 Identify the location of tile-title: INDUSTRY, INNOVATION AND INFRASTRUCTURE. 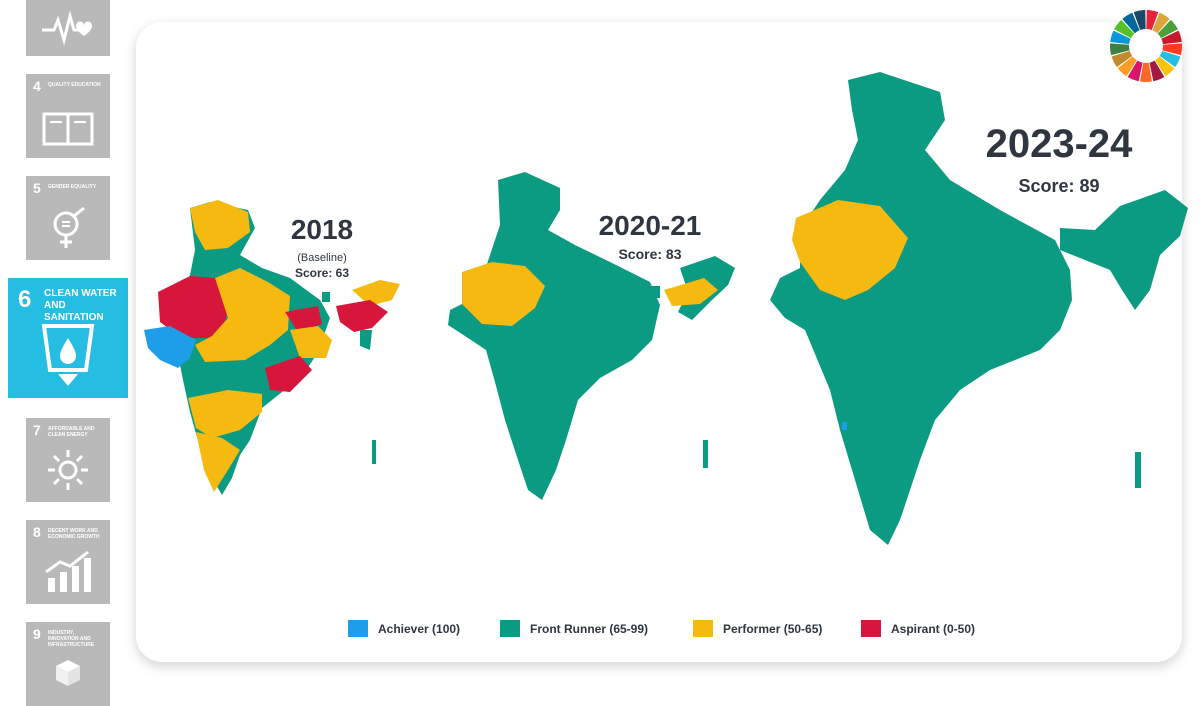
(71, 639).